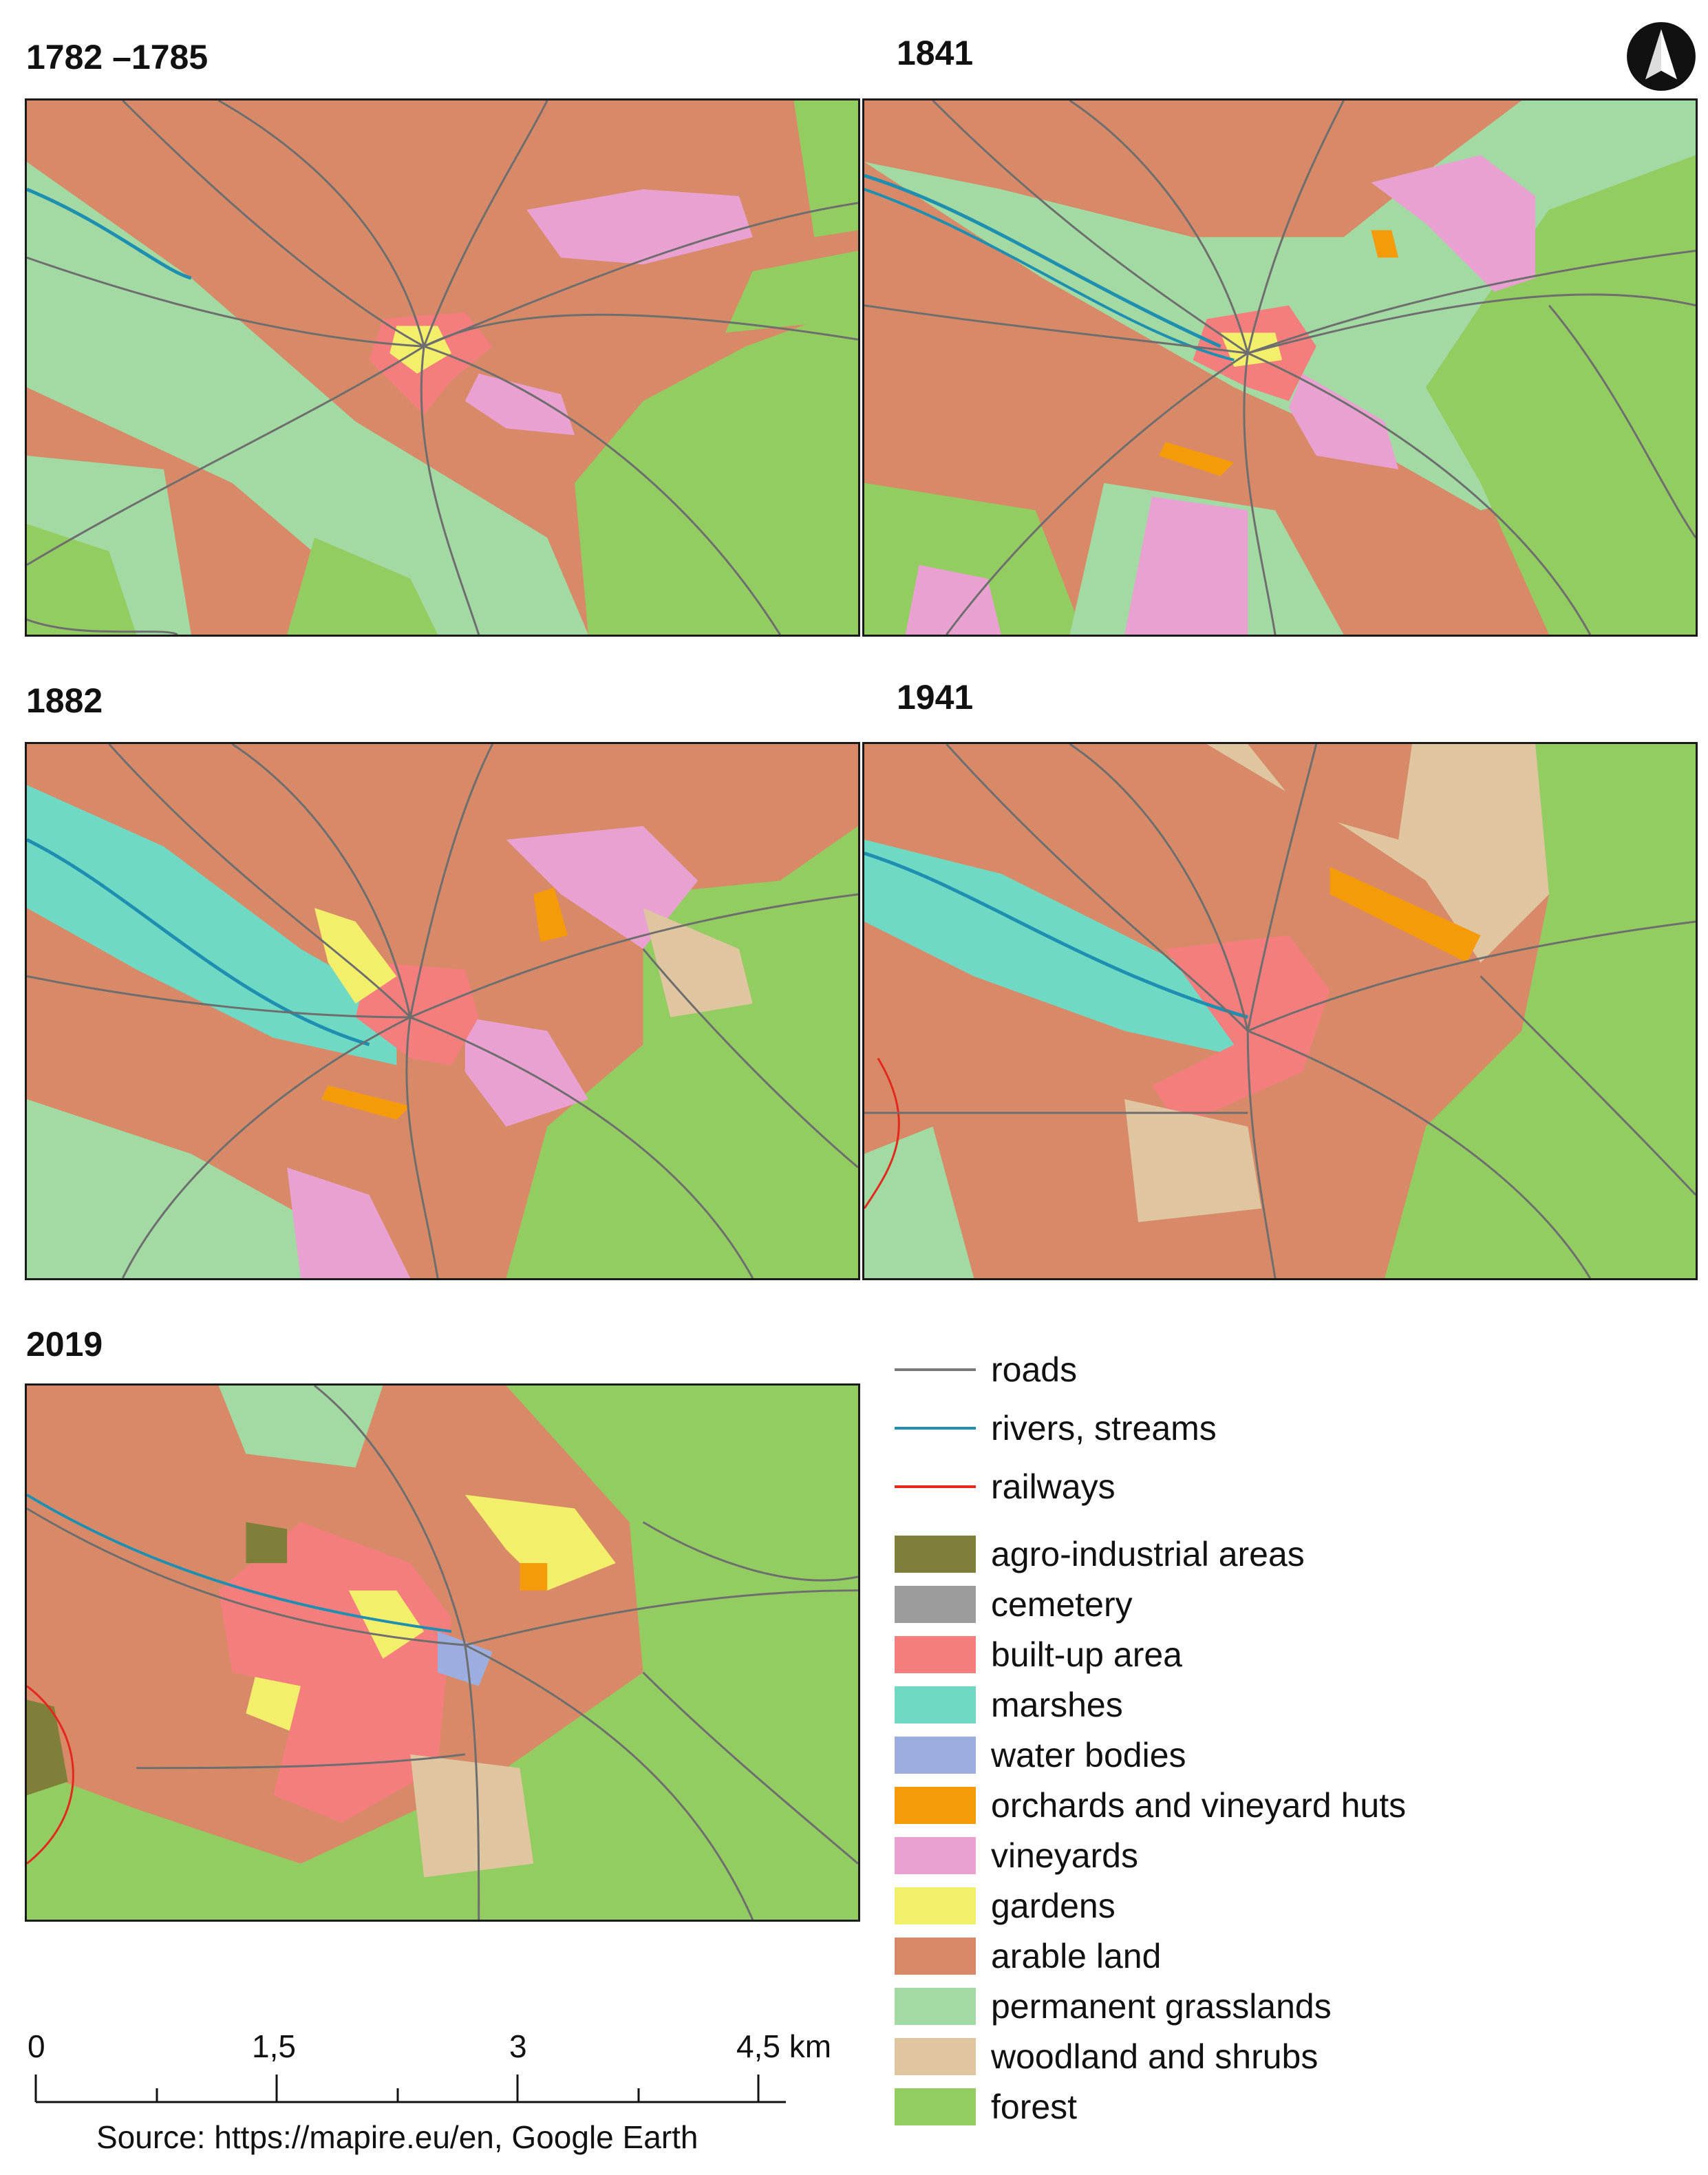  Describe the element at coordinates (1273, 1654) in the screenshot. I see `legend-item-built-up: built-up area` at that location.